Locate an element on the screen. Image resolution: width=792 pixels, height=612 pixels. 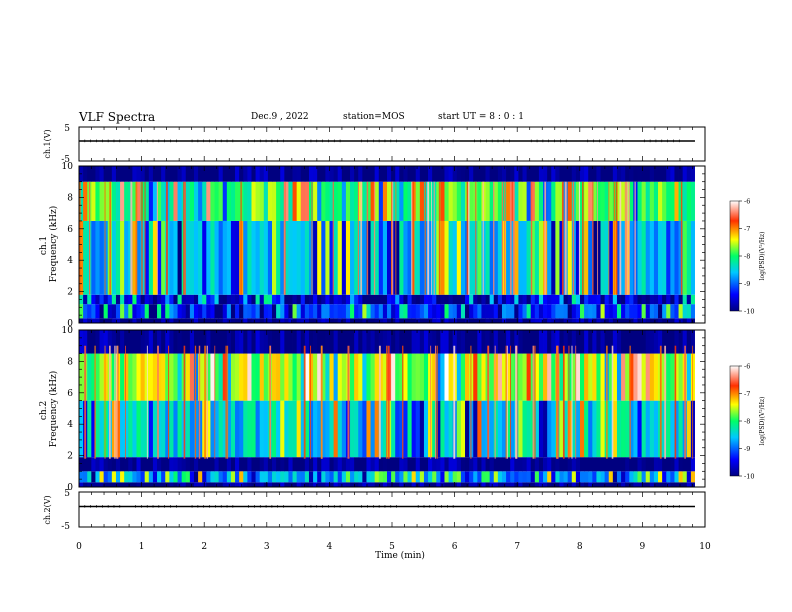
freq-tick-label: 2 is located at coordinates (70, 293).